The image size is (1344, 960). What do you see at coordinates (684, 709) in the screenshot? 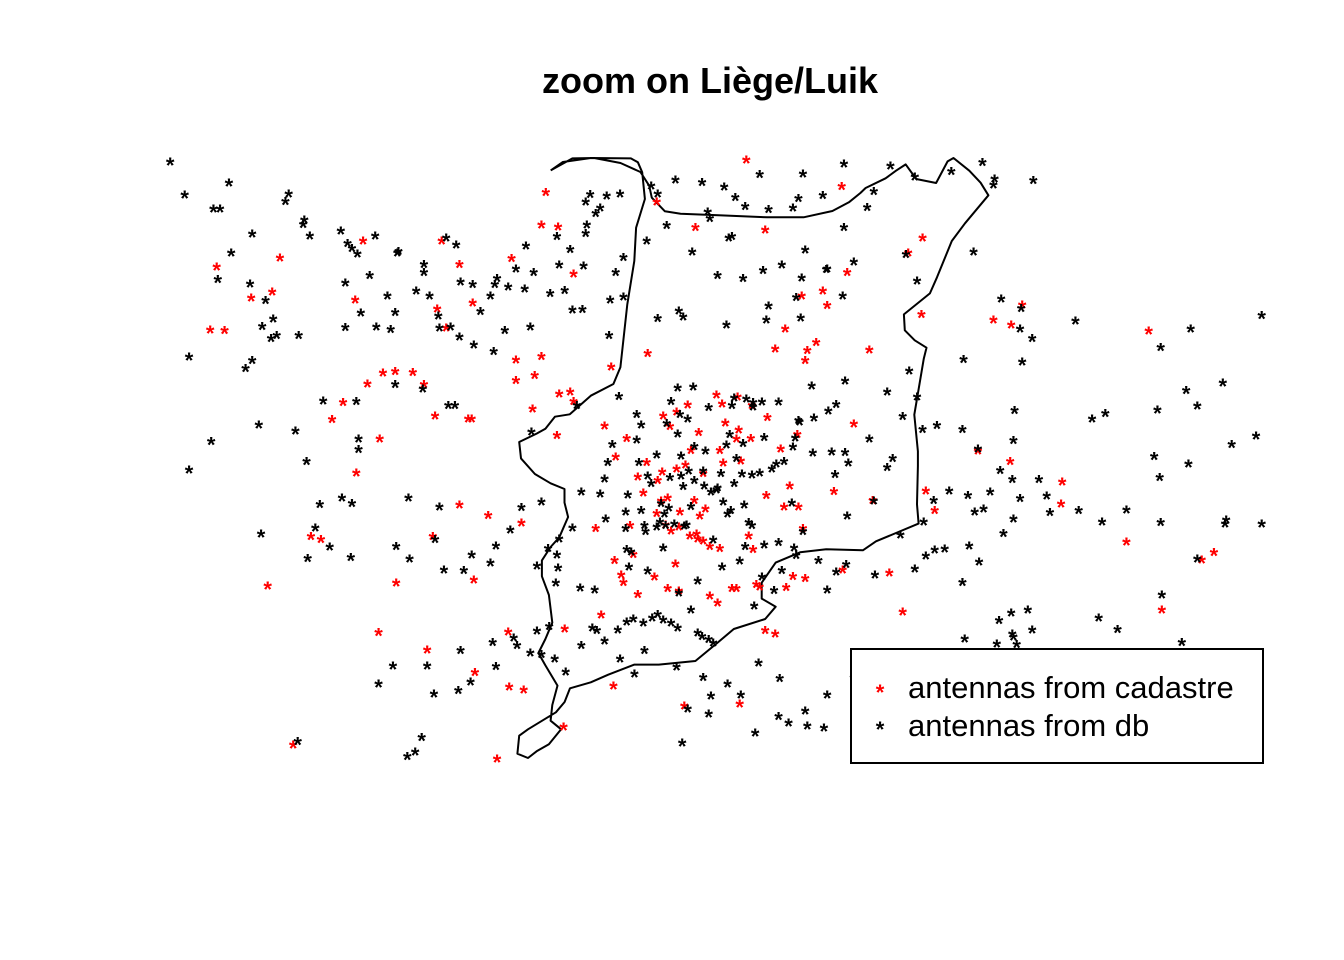
I see `point-cadastre-7: *` at bounding box center [684, 709].